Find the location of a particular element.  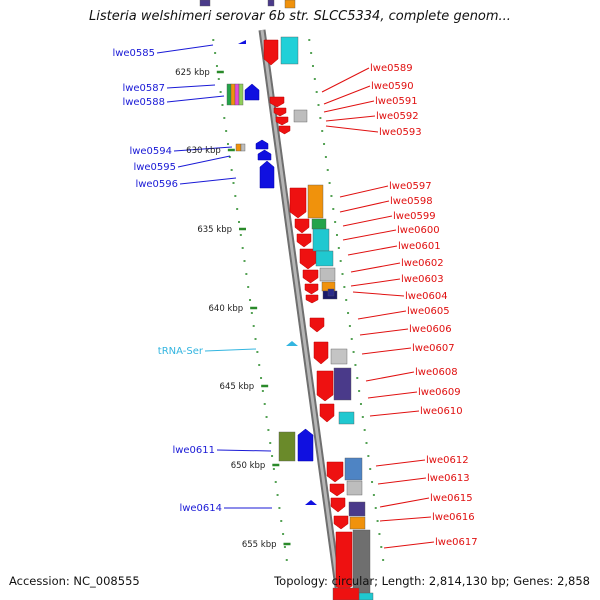

kbp-label: 640 kbp is located at coordinates (226, 309).